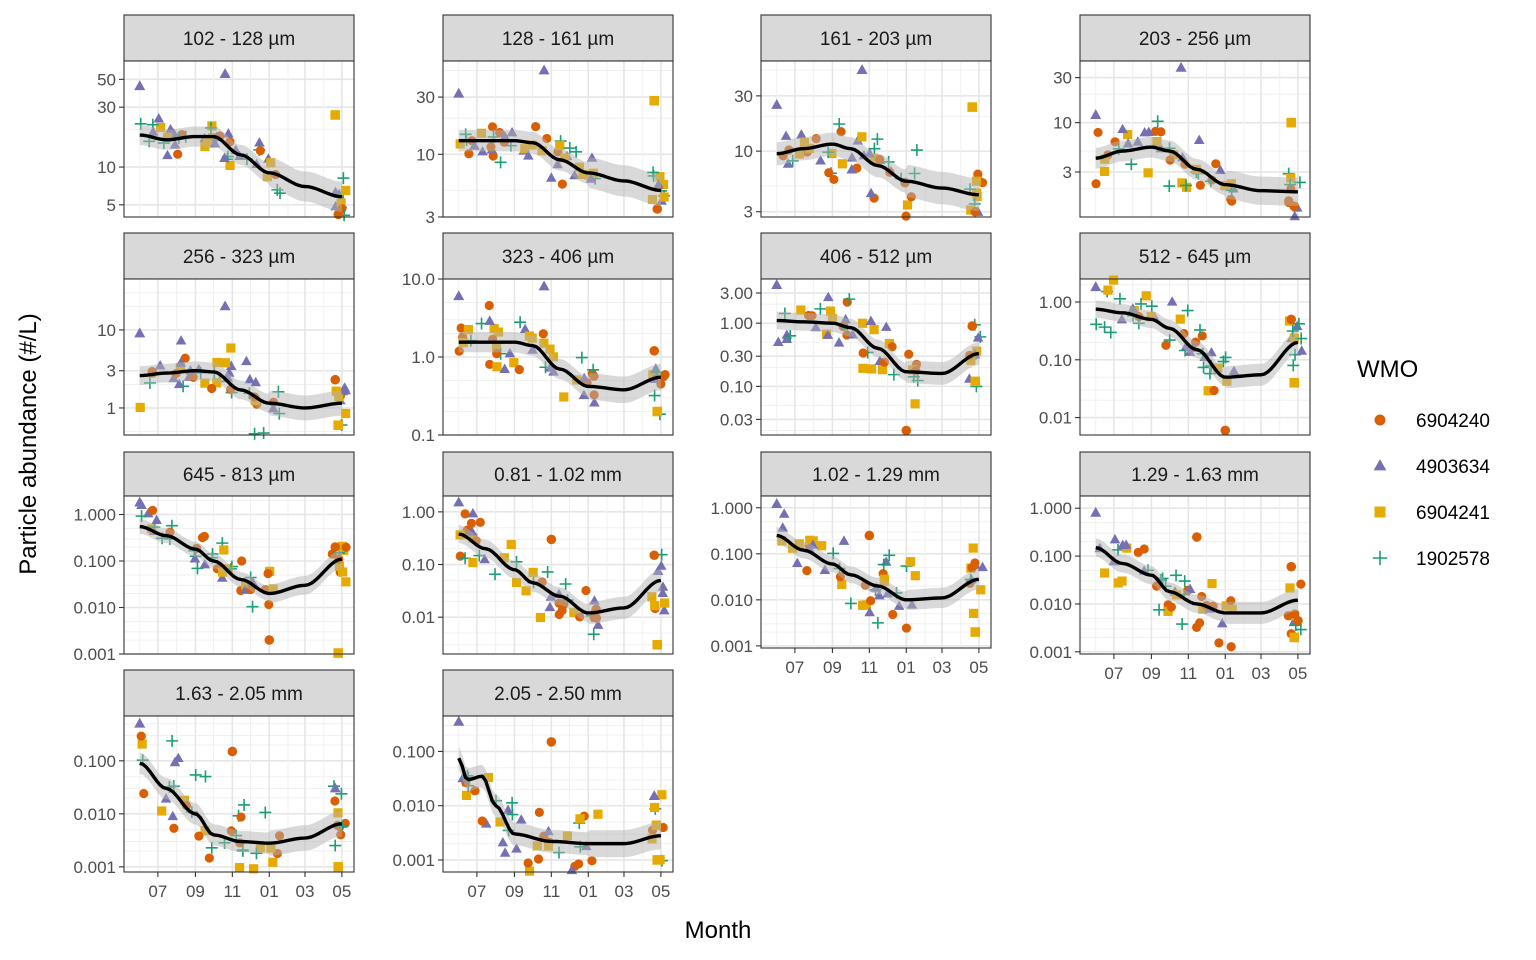 The width and height of the screenshot is (1536, 960). Describe the element at coordinates (157, 891) in the screenshot. I see `x-tick-label: 07` at that location.